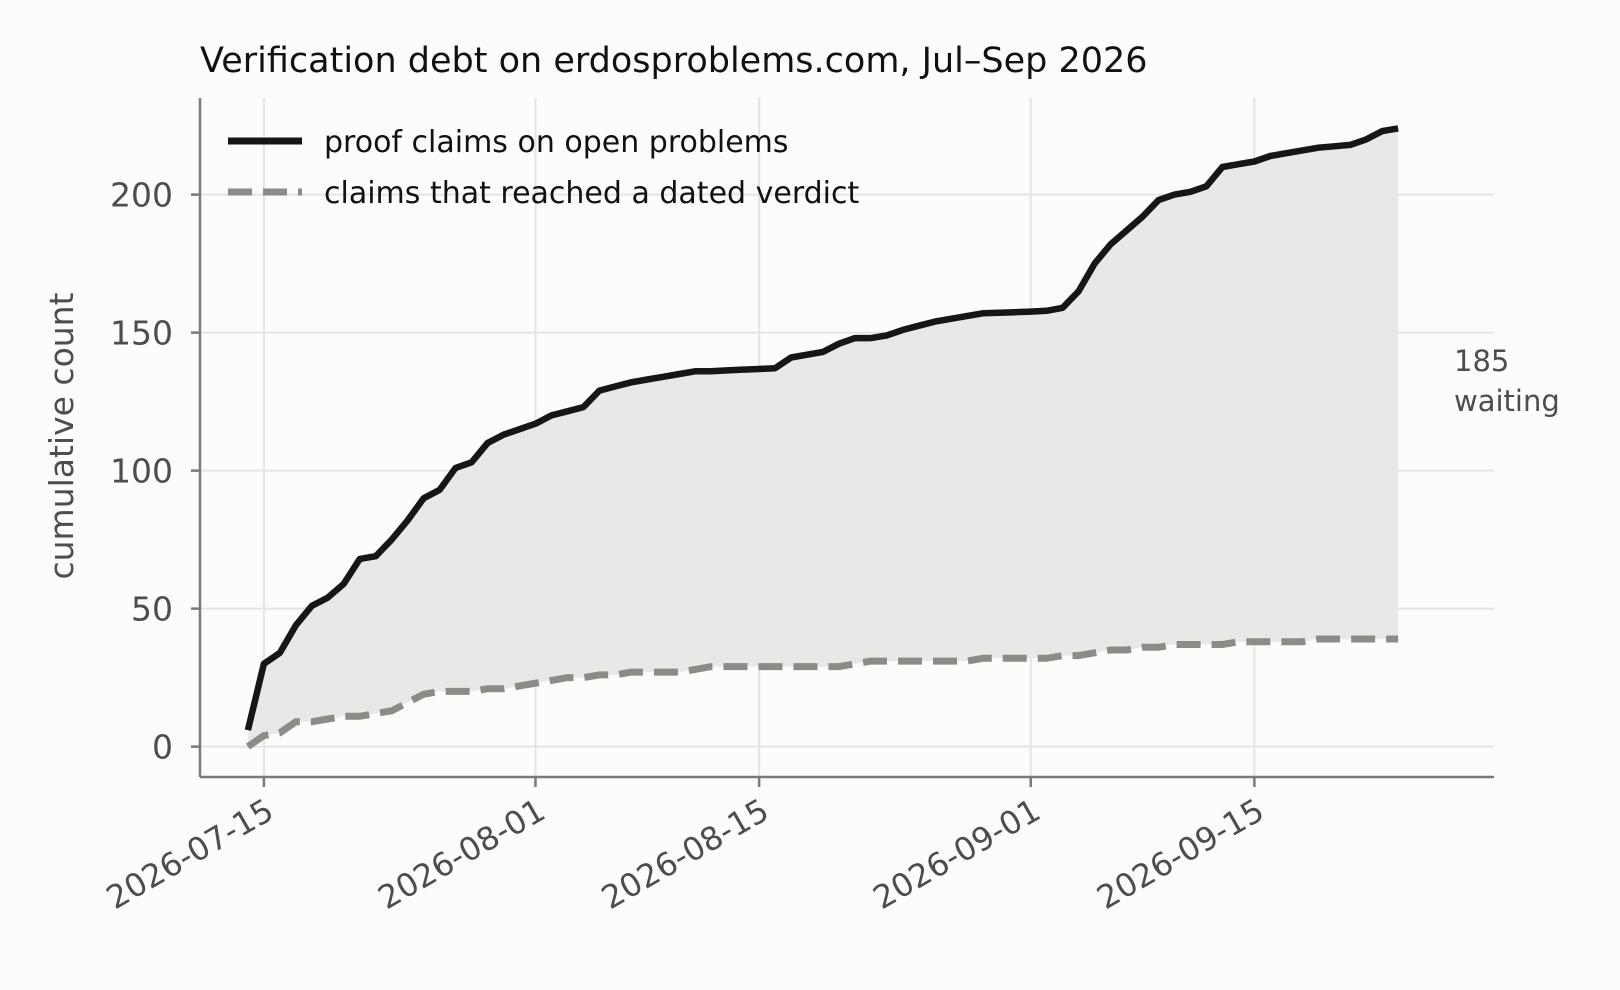 The image size is (1620, 990). Describe the element at coordinates (61, 435) in the screenshot. I see `y-axis-label: cumulative count` at that location.